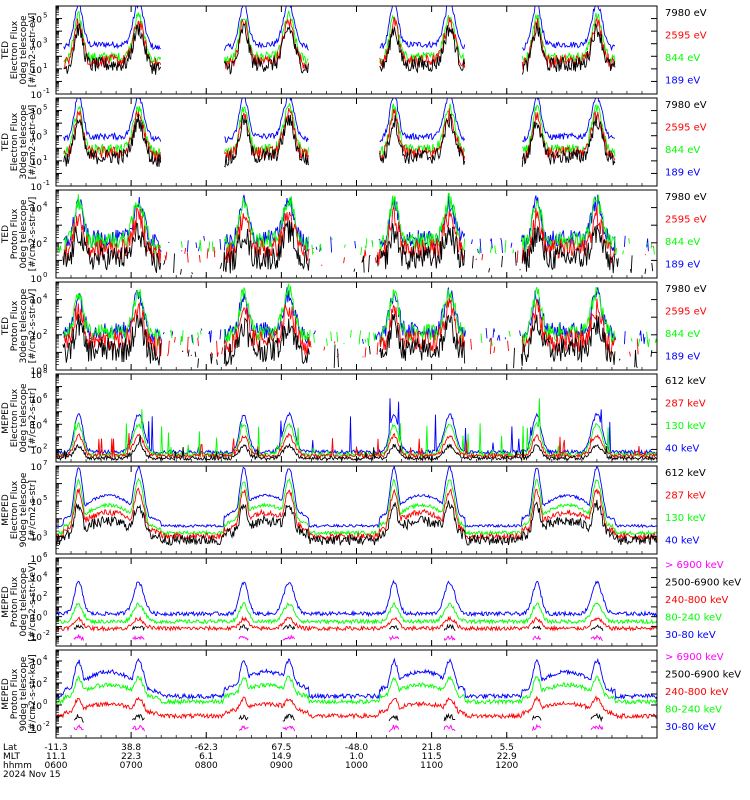 The width and height of the screenshot is (750, 800). I want to click on ytick-exponent: 1, so click(45, 66).